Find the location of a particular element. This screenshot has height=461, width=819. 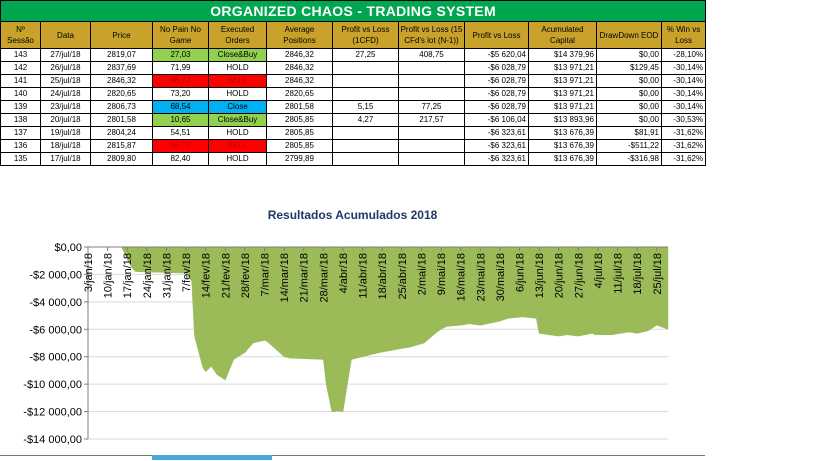

cell-s: 135 is located at coordinates (20, 159).